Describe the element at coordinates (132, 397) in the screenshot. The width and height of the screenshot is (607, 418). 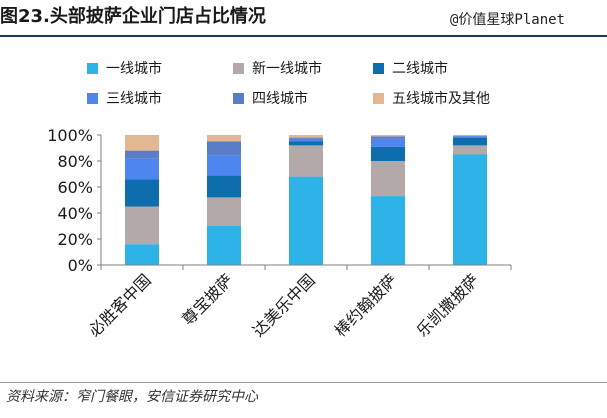
I see `source-note: 资料来源：窄门餐眼，安信证券研究中心` at that location.